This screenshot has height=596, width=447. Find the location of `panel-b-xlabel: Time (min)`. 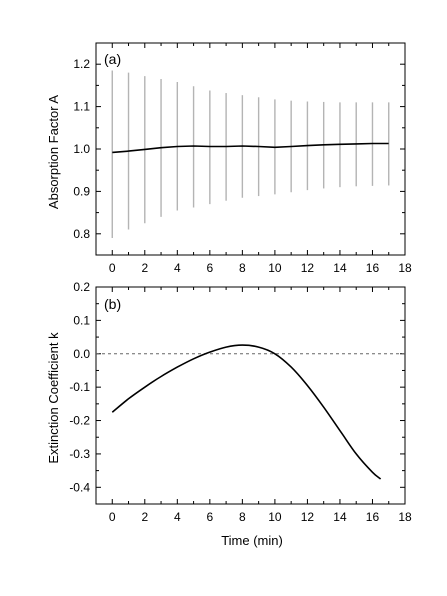

panel-b-xlabel: Time (min) is located at coordinates (252, 540).